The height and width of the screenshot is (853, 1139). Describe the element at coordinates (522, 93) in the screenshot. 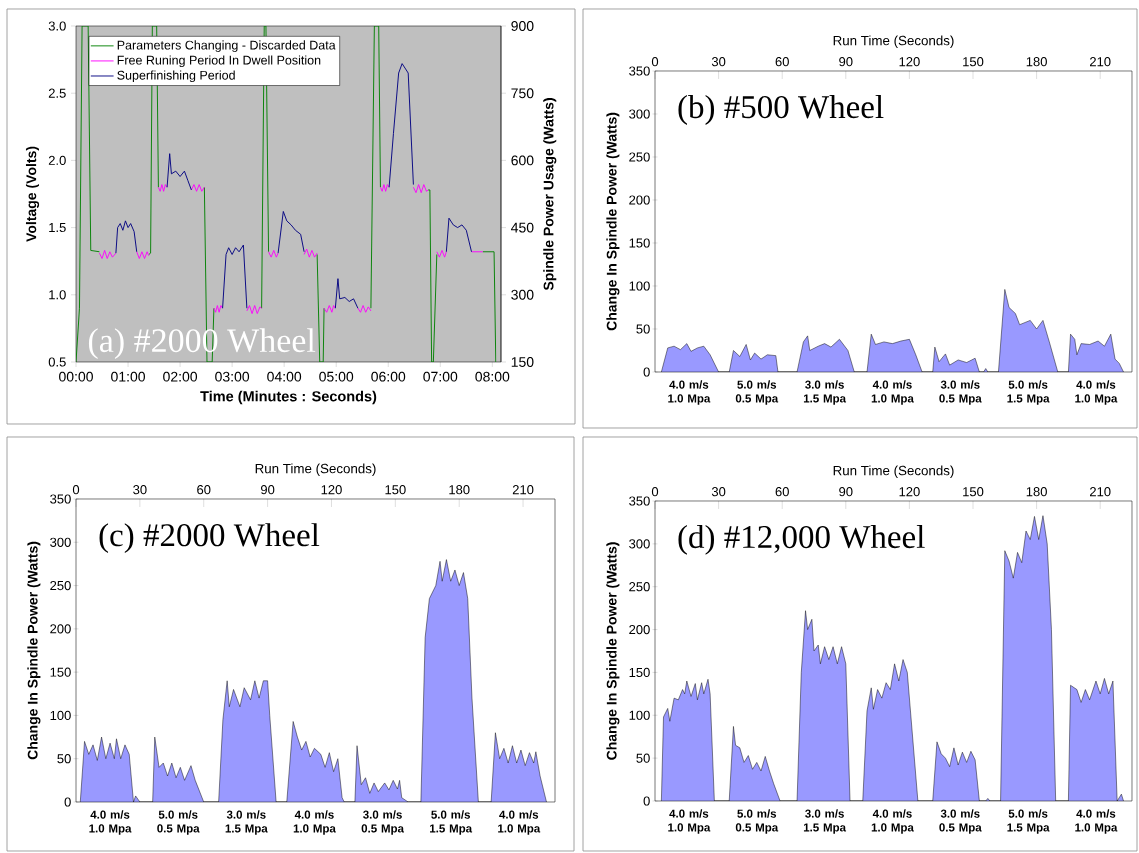

I see `y2-tick-label: 750` at that location.